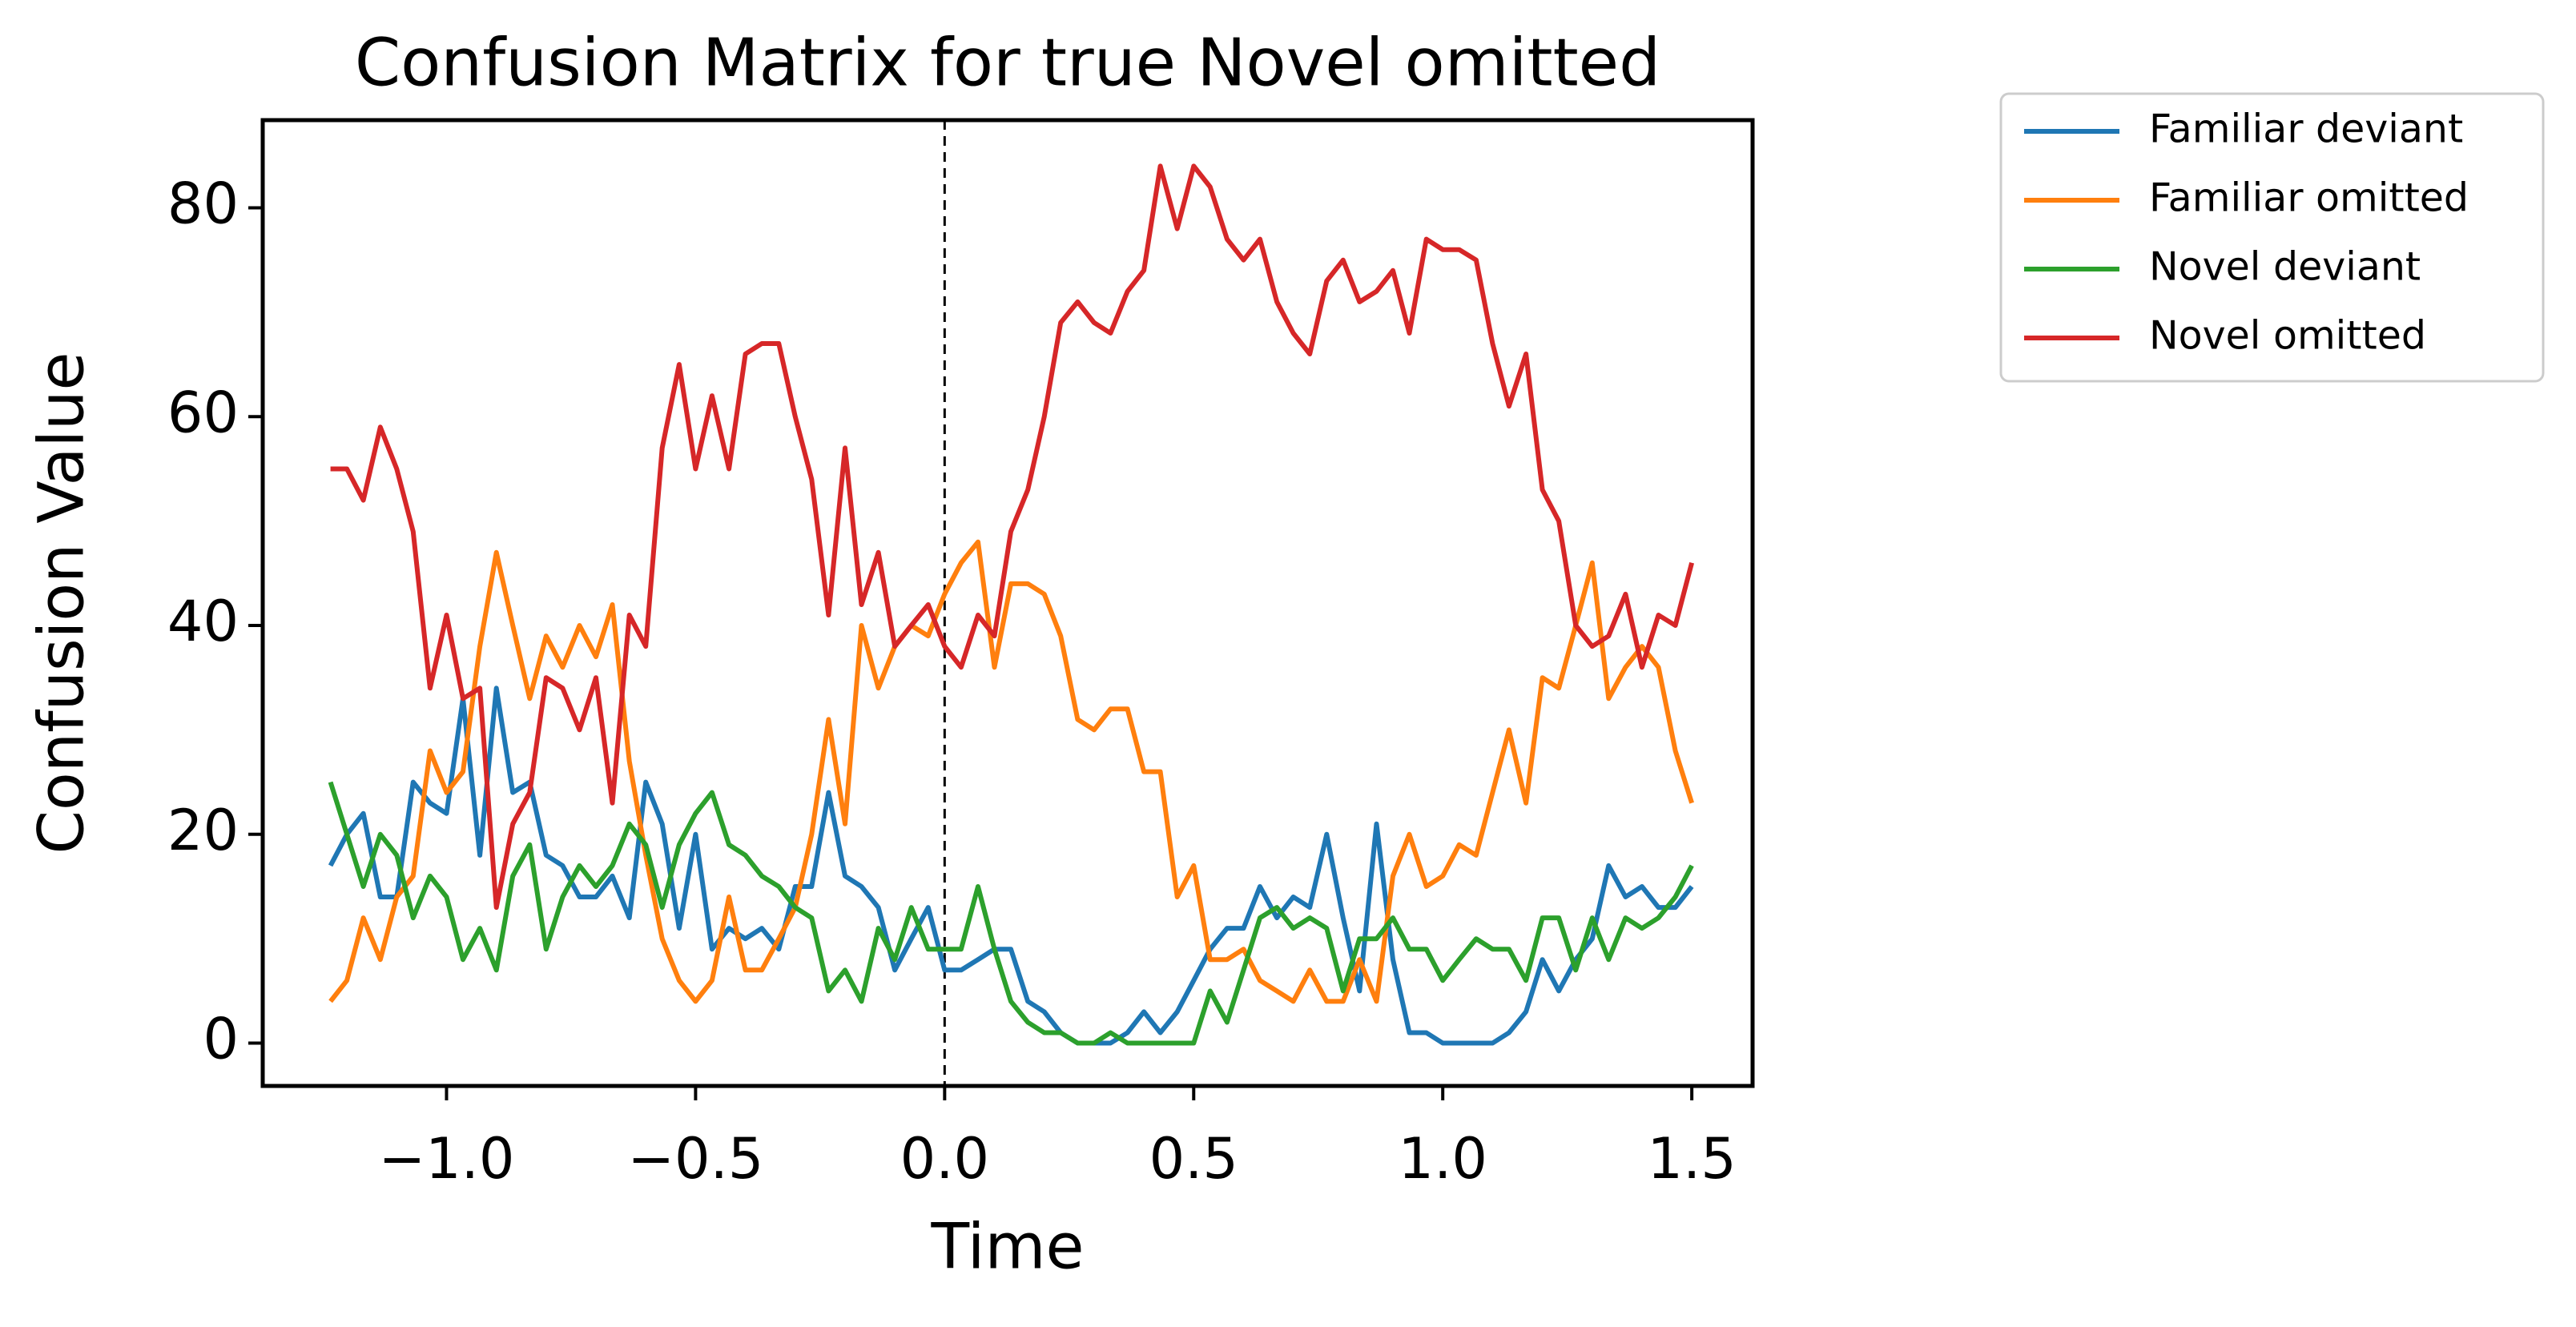 The width and height of the screenshot is (2576, 1327). Describe the element at coordinates (203, 621) in the screenshot. I see `y-tick-label: 40` at that location.